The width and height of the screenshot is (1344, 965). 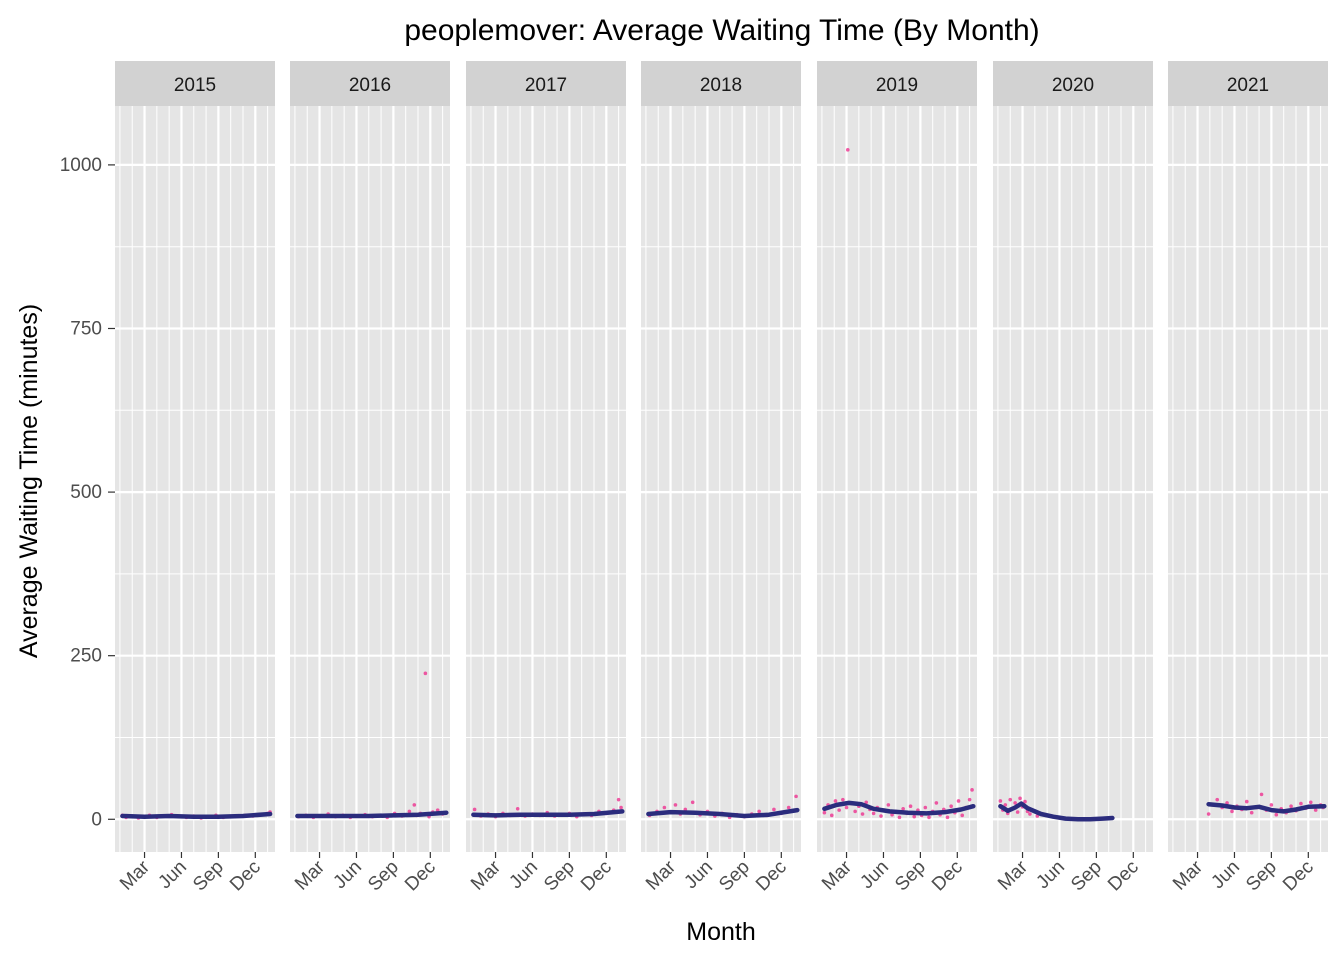 What do you see at coordinates (81, 165) in the screenshot?
I see `y-tick-label: 1000` at bounding box center [81, 165].